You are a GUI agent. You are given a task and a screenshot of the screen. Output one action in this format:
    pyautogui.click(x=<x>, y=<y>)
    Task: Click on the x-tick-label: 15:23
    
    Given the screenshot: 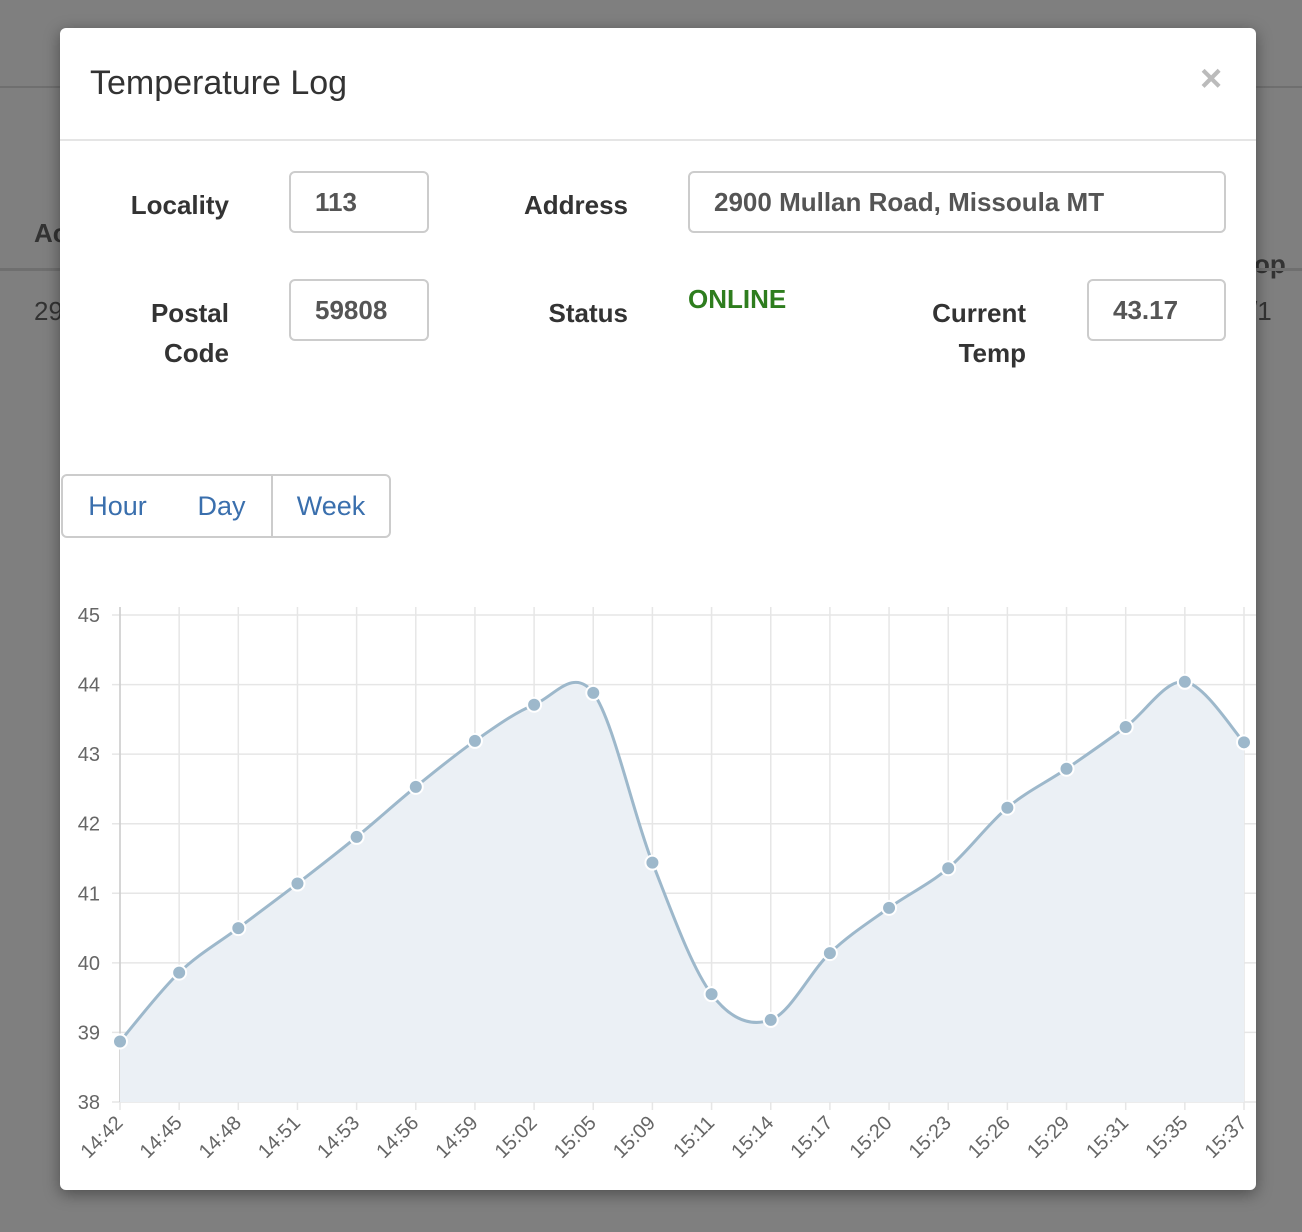 What is the action you would take?
    pyautogui.click(x=930, y=1137)
    